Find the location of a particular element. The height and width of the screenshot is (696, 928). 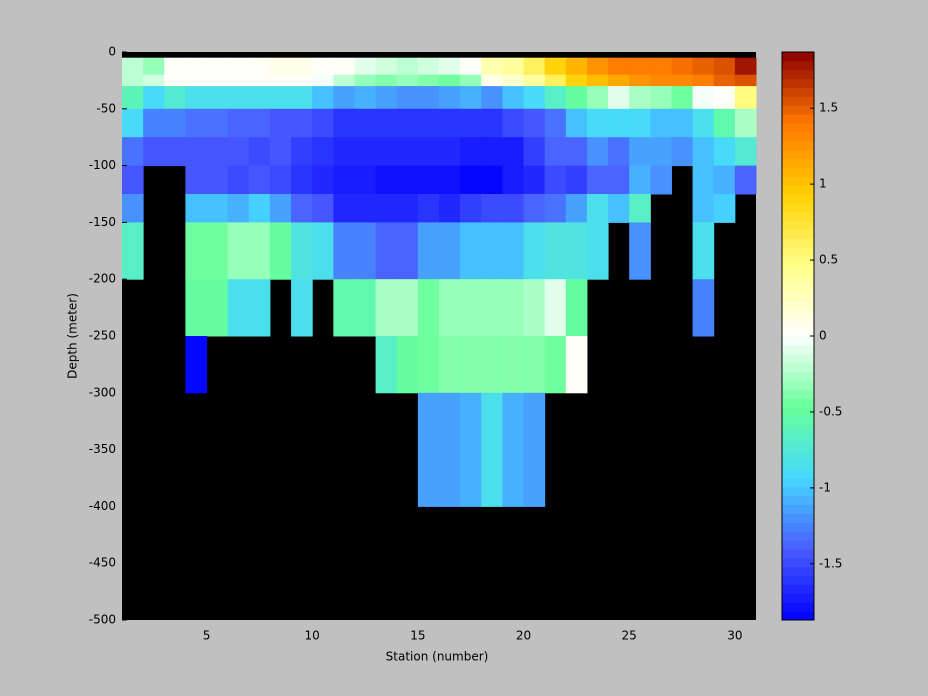

x-tick-label: 10 is located at coordinates (312, 636).